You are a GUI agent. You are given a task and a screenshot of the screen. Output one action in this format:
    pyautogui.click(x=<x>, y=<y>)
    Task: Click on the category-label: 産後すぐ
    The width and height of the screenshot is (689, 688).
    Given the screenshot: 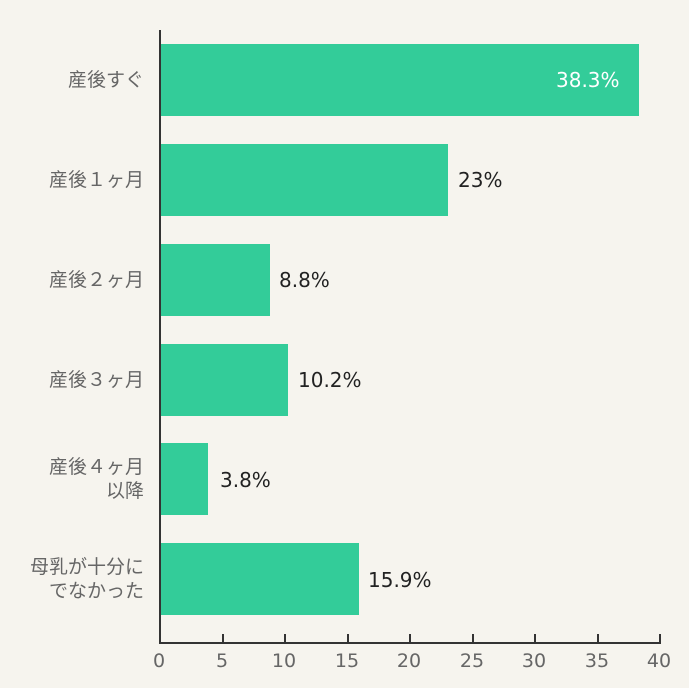 What is the action you would take?
    pyautogui.click(x=105, y=80)
    